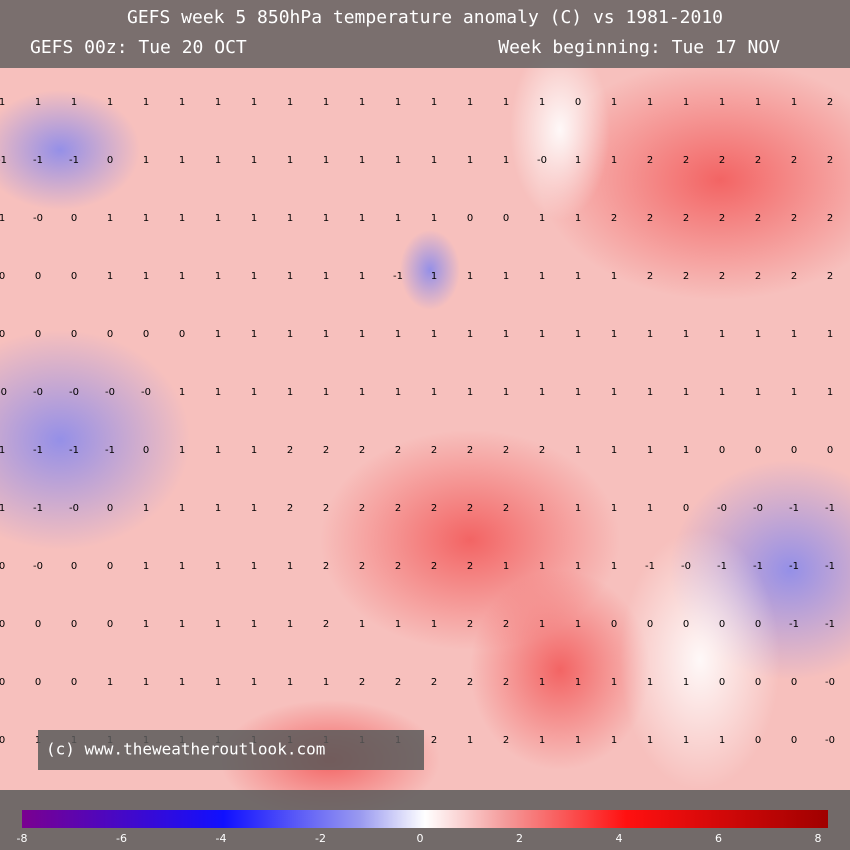  I want to click on colorbar, so click(425, 819).